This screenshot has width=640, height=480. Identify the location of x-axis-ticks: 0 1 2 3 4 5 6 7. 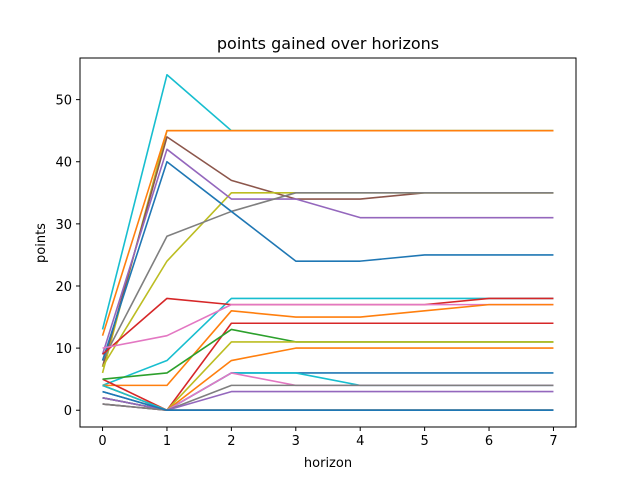
(328, 438).